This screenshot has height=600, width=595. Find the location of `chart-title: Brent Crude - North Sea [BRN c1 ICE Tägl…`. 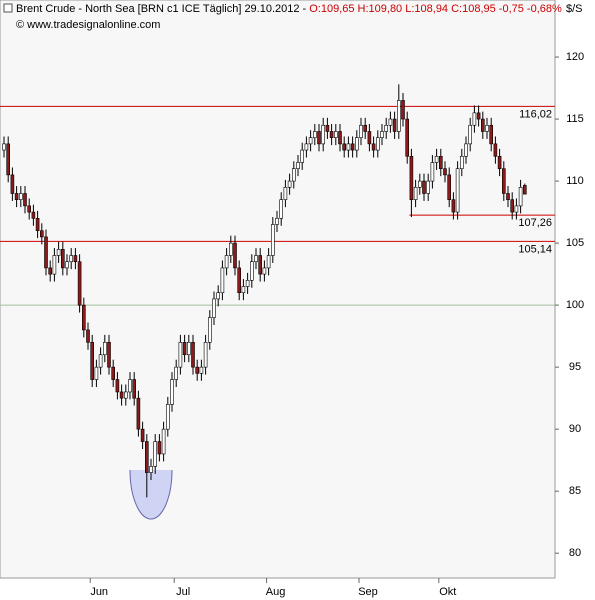

chart-title: Brent Crude - North Sea [BRN c1 ICE Tägl… is located at coordinates (289, 9).